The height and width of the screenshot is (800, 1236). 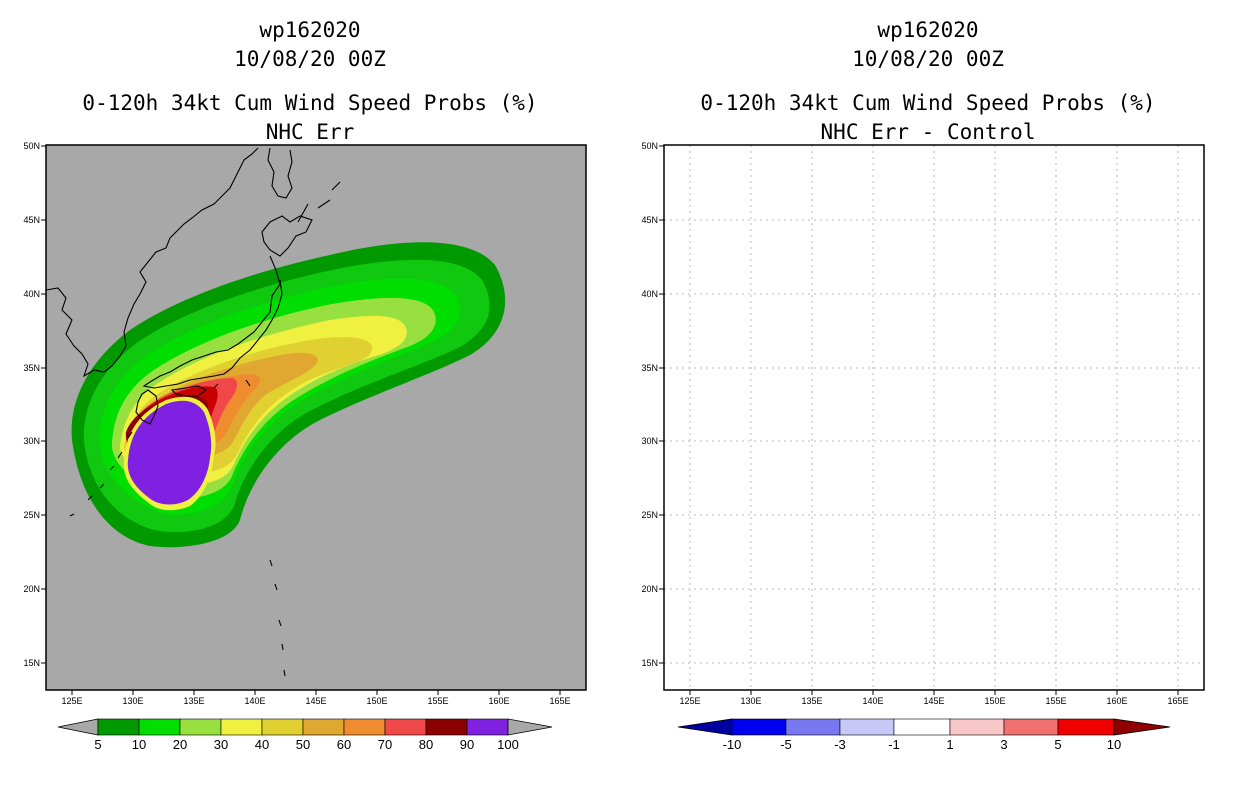 I want to click on colorbar2-right-arrow, so click(x=1142, y=727).